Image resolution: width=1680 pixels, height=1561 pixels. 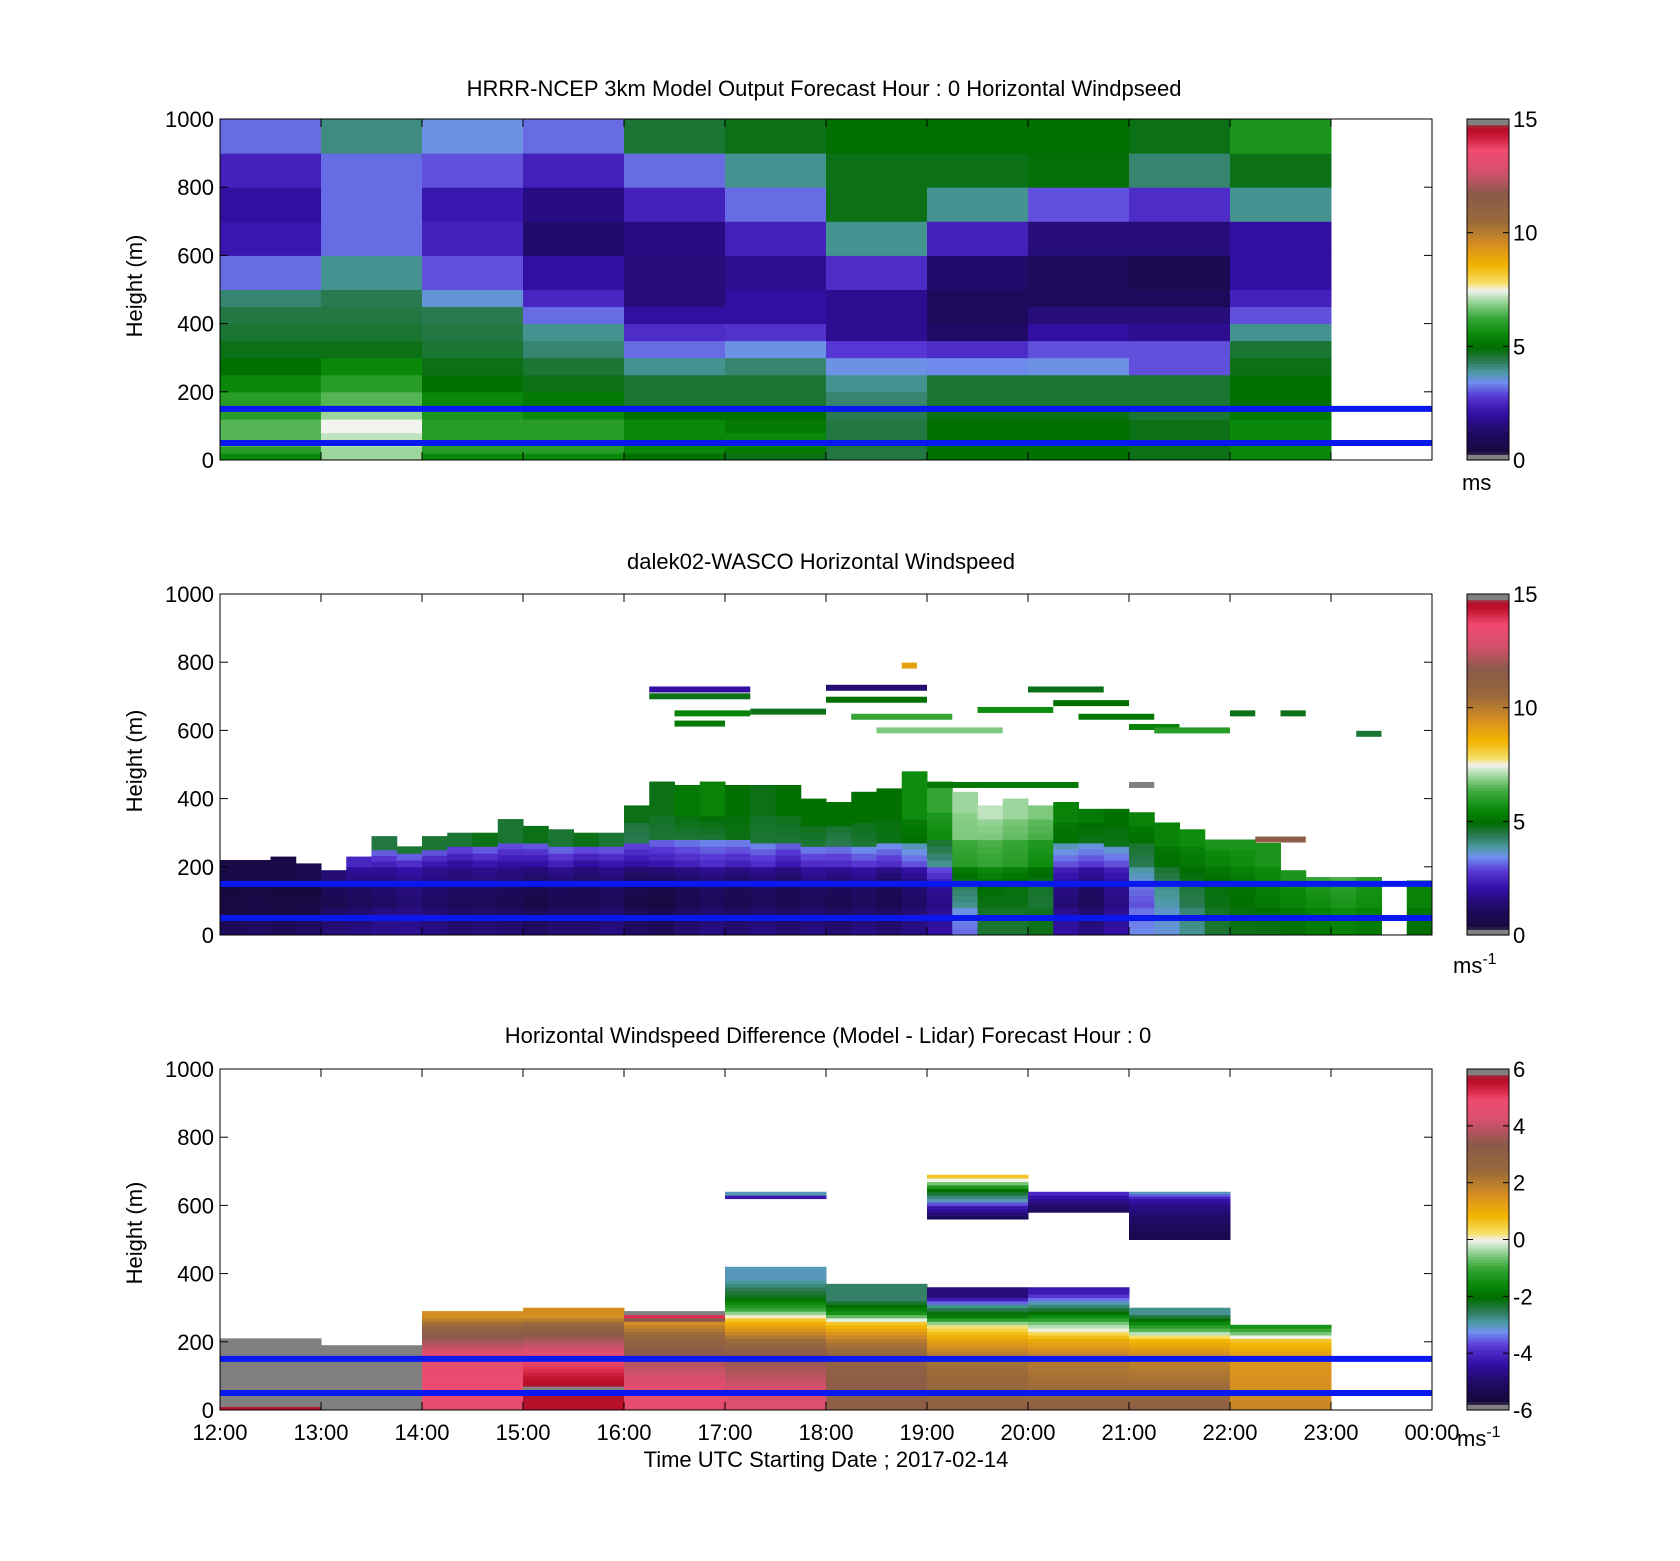 I want to click on y-tick-label: 400, so click(x=195, y=324).